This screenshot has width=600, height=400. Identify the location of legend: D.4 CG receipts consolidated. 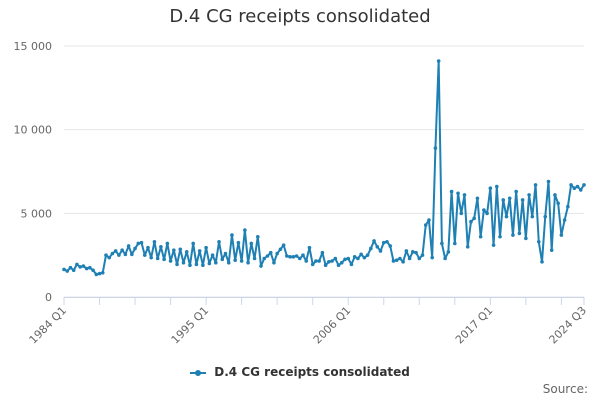
(300, 372).